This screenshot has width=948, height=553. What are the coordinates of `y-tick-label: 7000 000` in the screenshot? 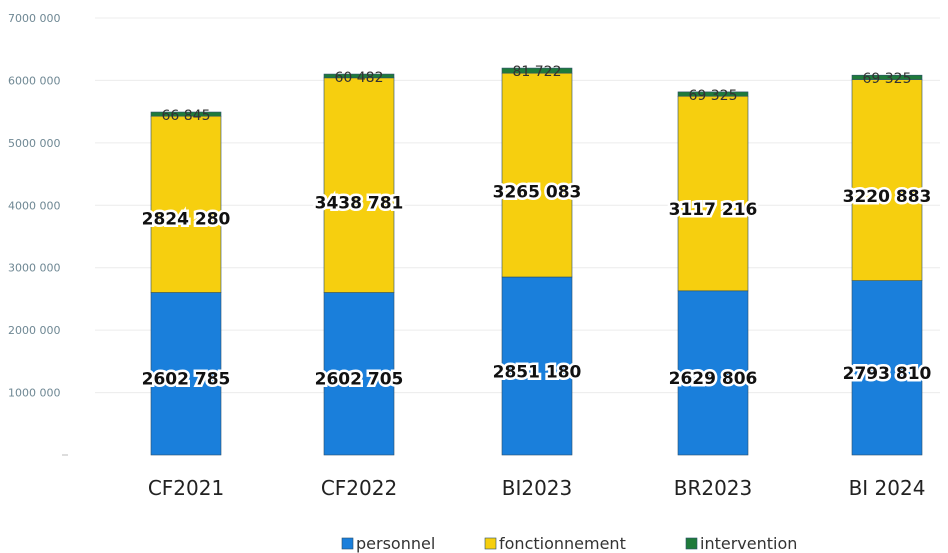 It's located at (34, 18).